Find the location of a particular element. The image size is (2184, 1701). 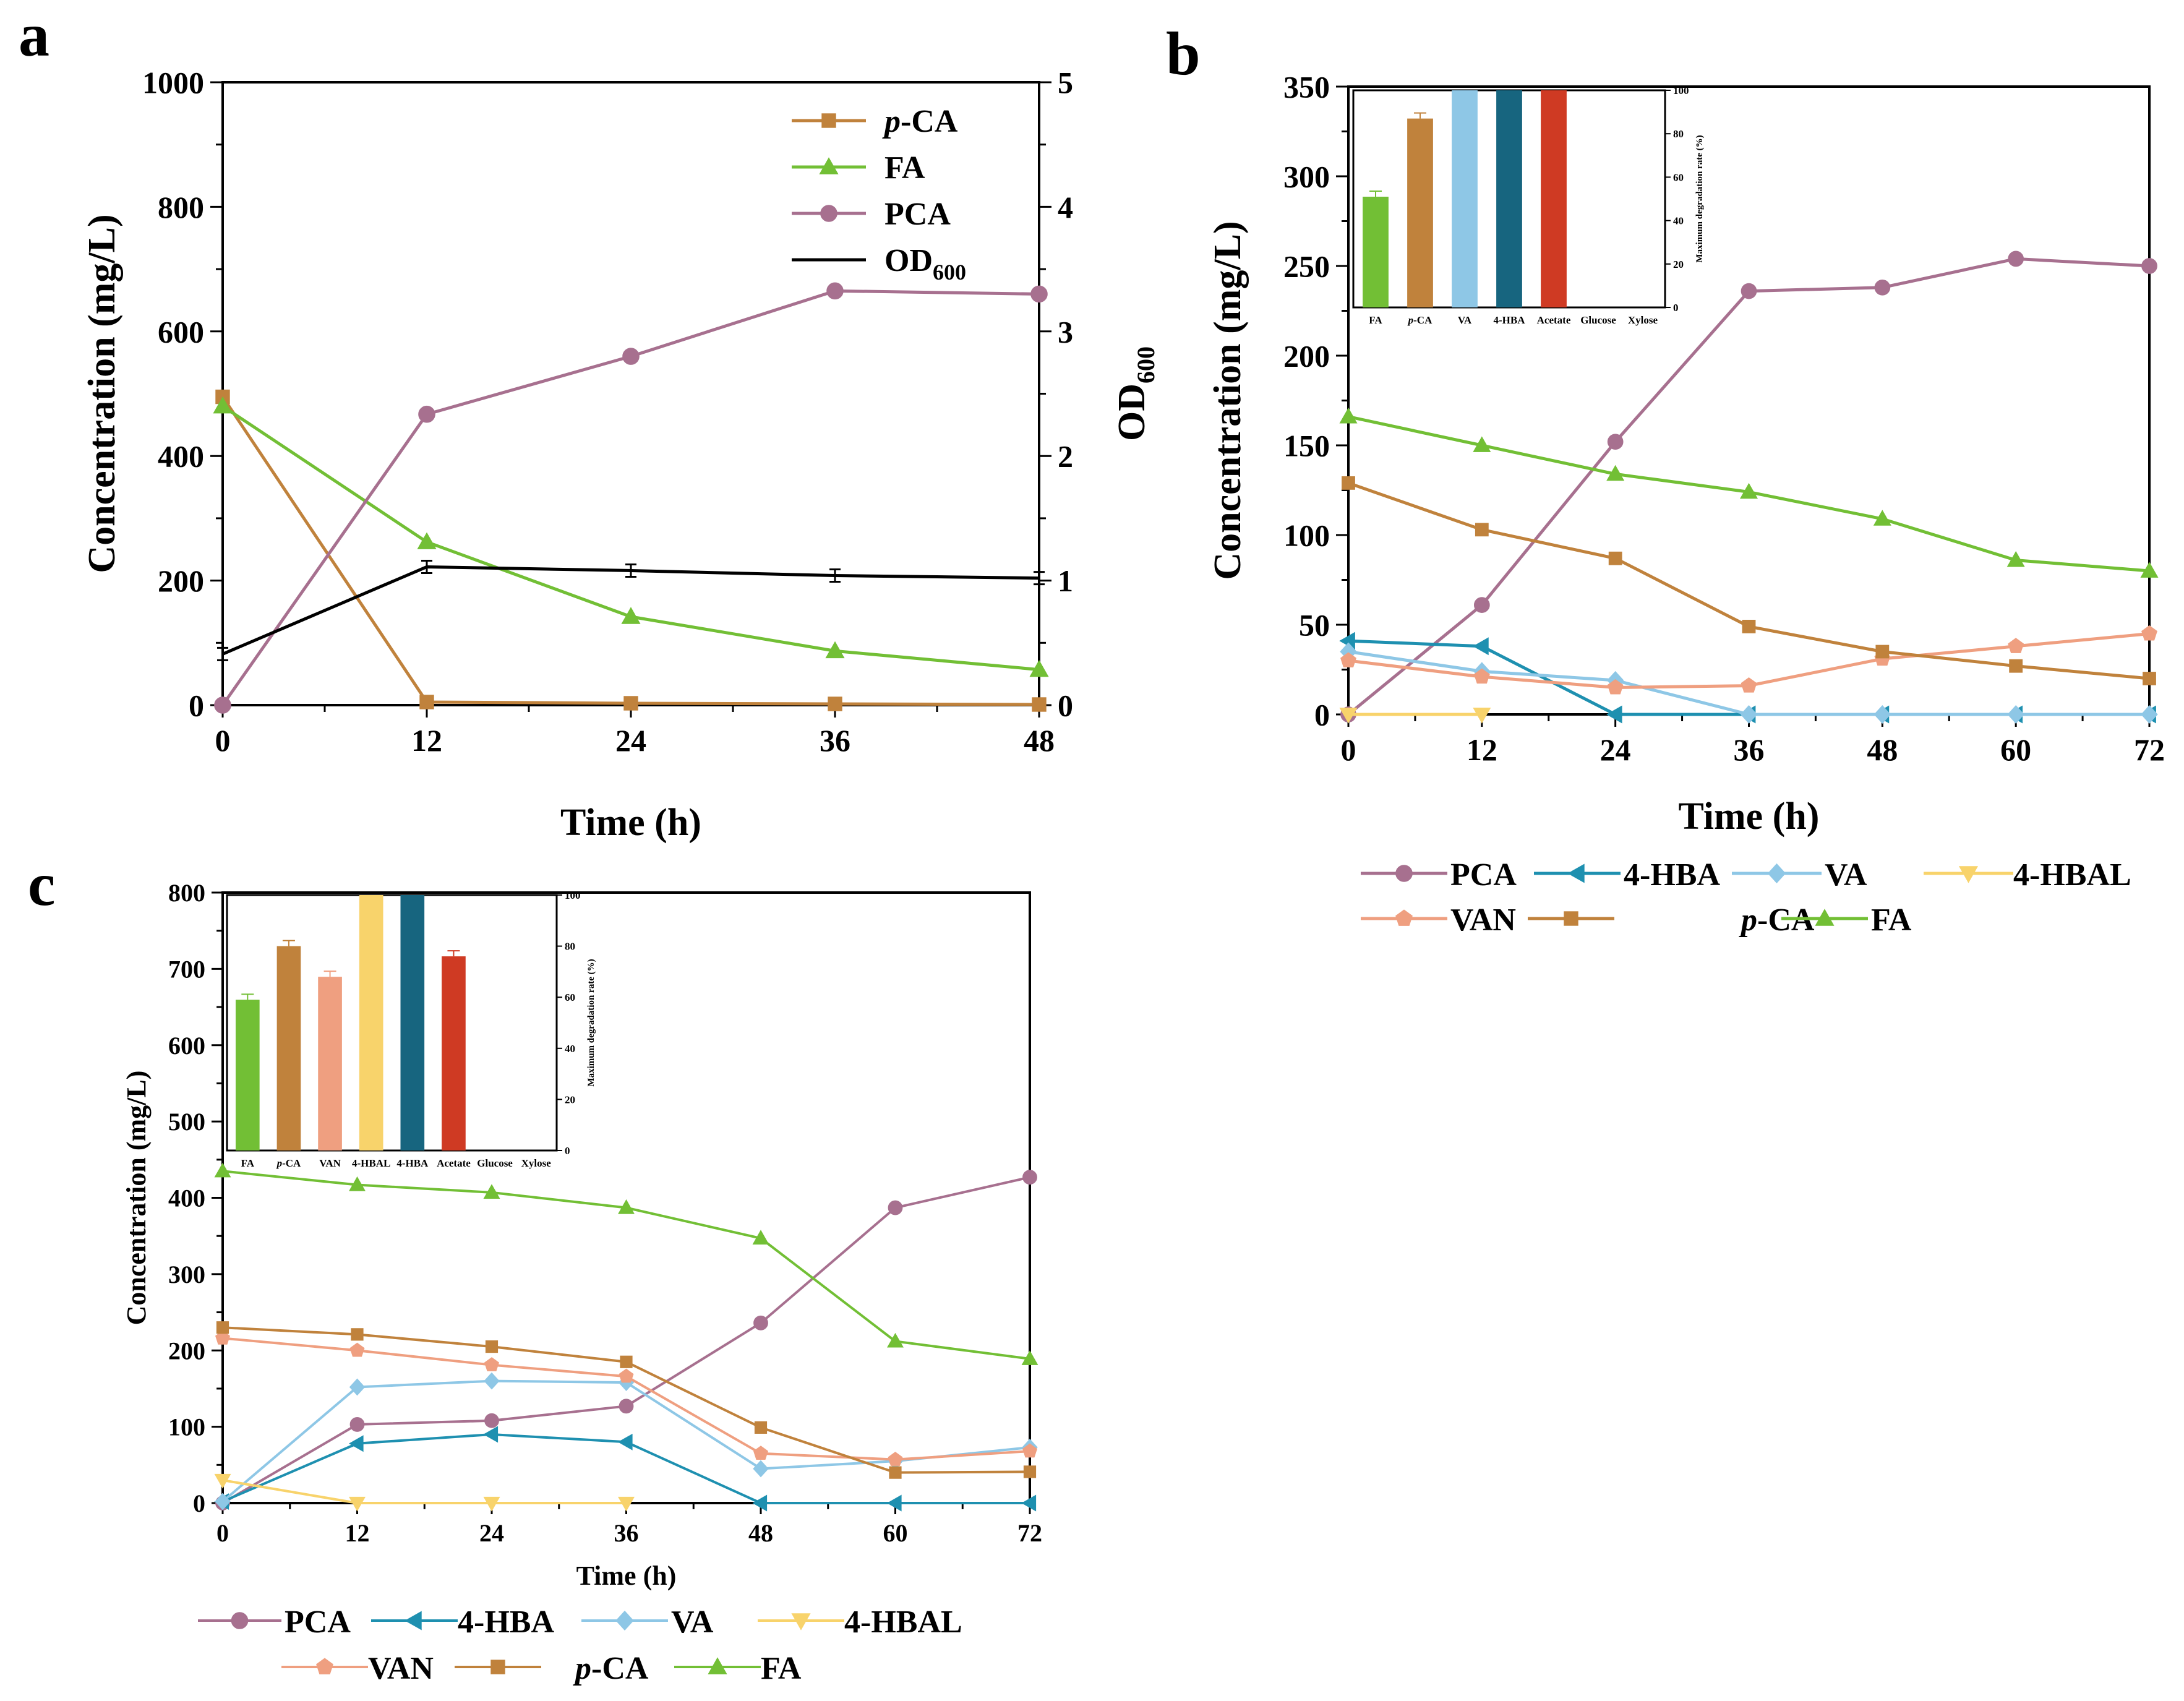

panel-b-inset-y-tick-label: 100 is located at coordinates (1681, 90).